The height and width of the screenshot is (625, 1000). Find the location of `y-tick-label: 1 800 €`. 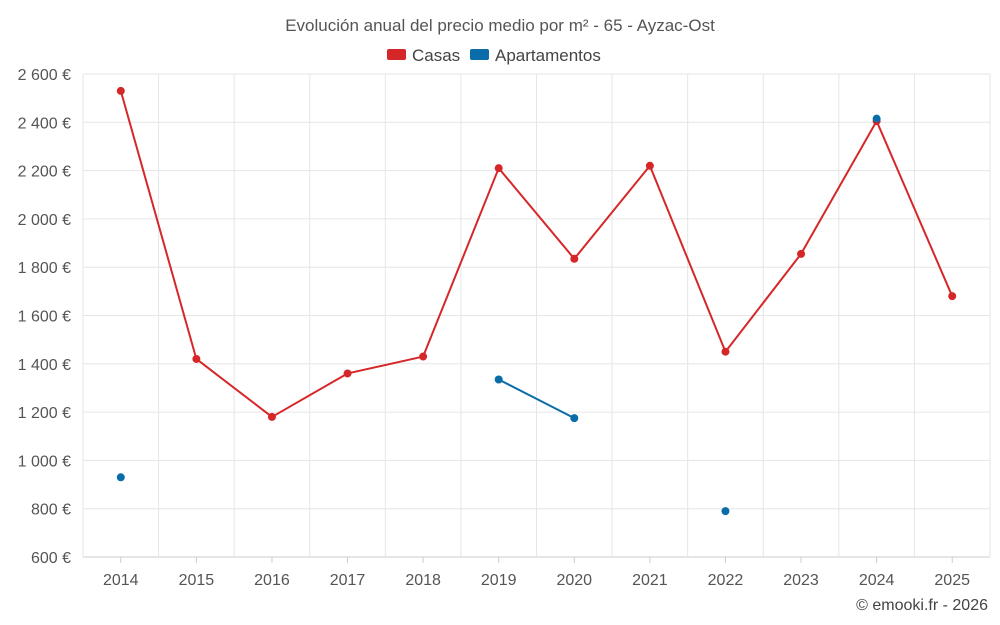

y-tick-label: 1 800 € is located at coordinates (44, 268).